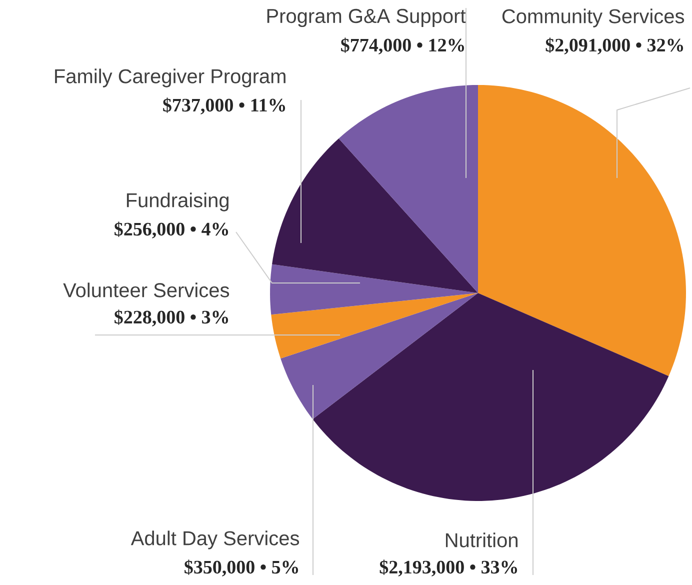 Image resolution: width=692 pixels, height=585 pixels. I want to click on slice-label: Community Services, so click(593, 18).